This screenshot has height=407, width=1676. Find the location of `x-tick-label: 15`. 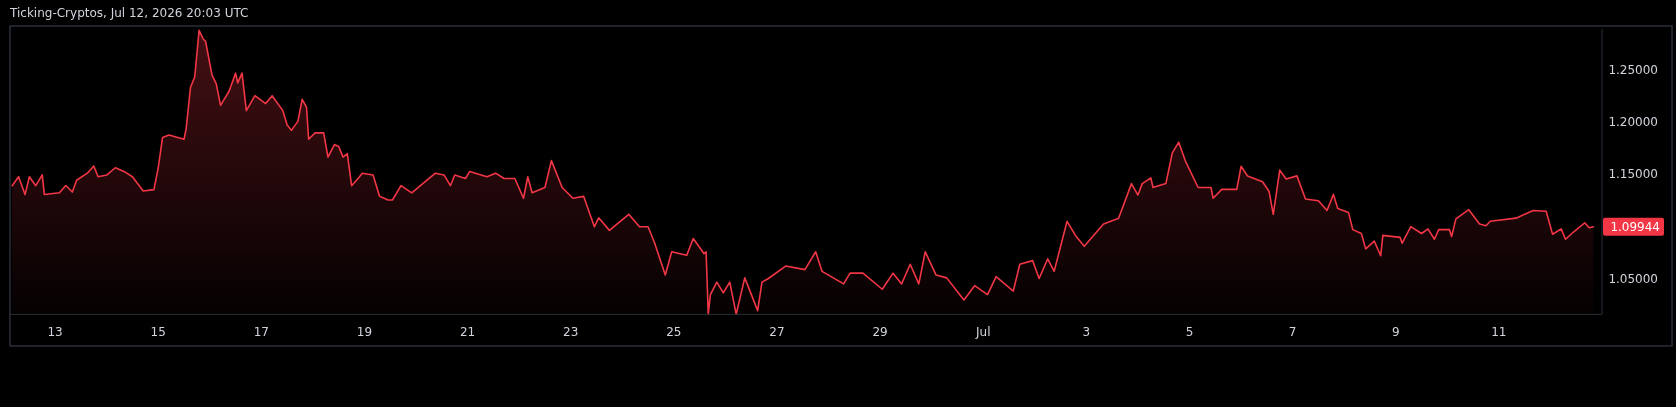

x-tick-label: 15 is located at coordinates (158, 332).